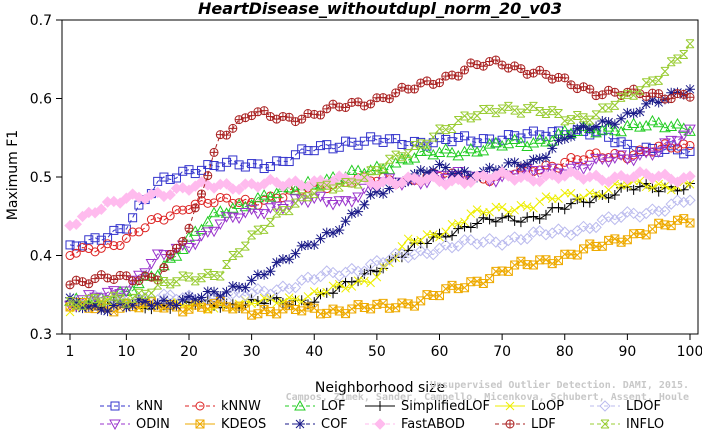 This screenshot has height=438, width=702. Describe the element at coordinates (223, 406) in the screenshot. I see `legend-item-knnw: kNNW` at that location.